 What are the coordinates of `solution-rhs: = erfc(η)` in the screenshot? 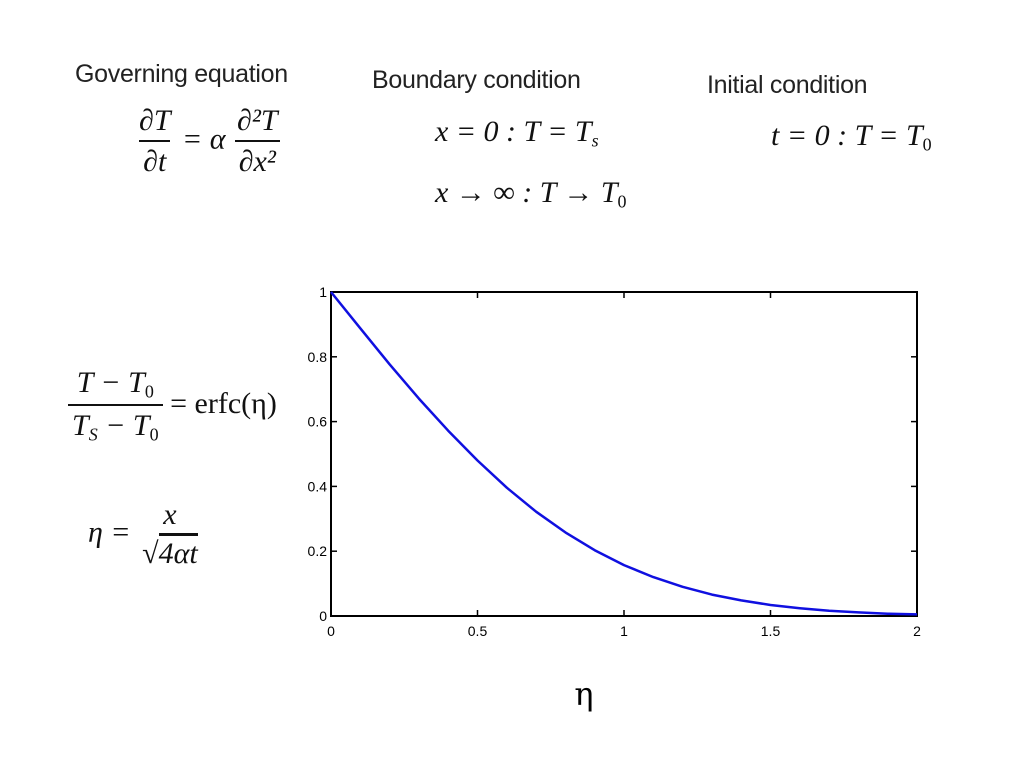 It's located at (223, 403).